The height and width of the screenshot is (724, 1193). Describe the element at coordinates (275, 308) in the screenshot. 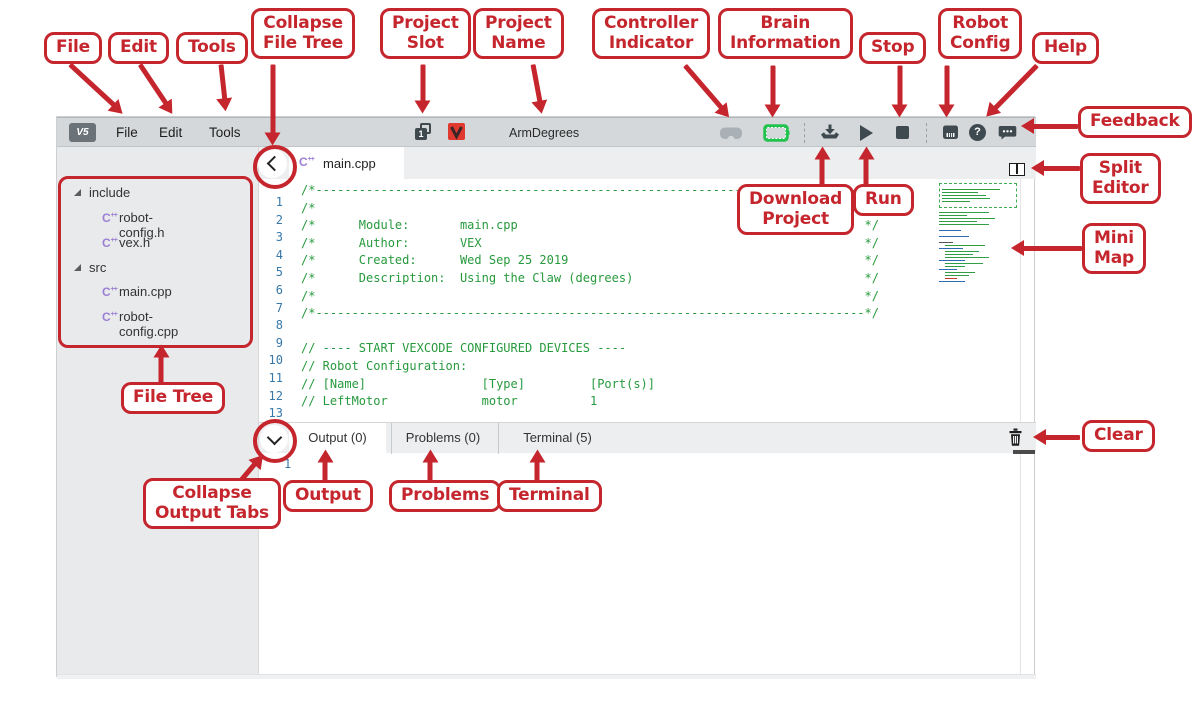

I see `editor-gutter: 1 2 3 4 5 6 7 8 9 10 11 12 13` at that location.